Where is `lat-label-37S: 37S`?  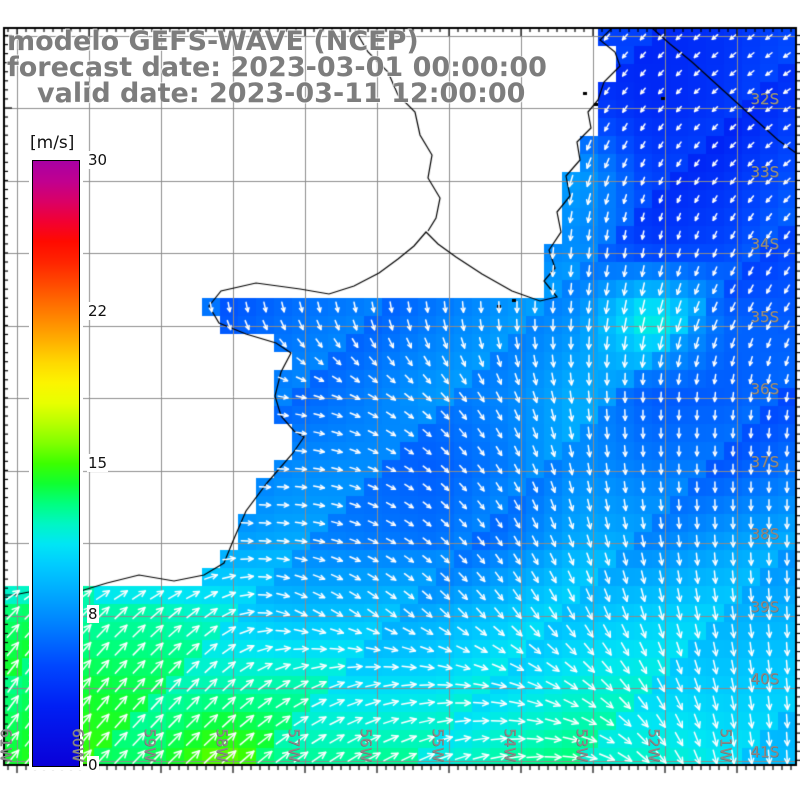
lat-label-37S: 37S is located at coordinates (764, 461).